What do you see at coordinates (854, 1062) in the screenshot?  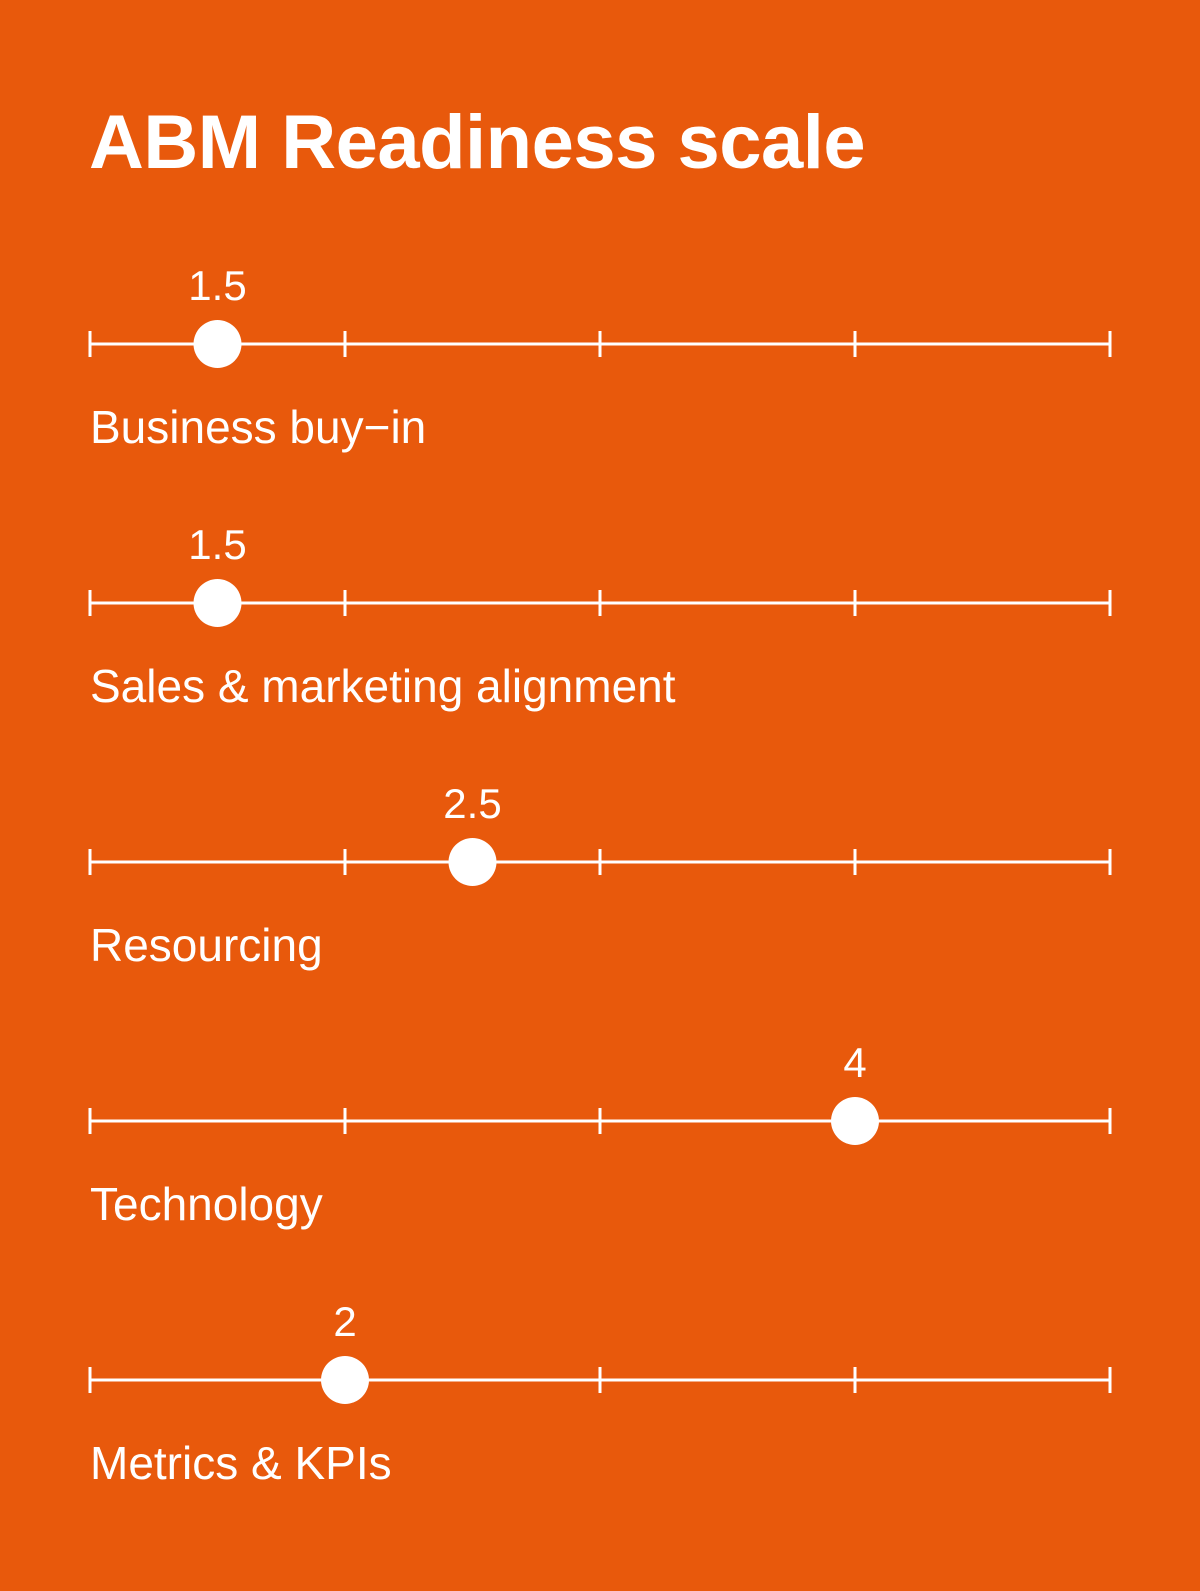 I see `score-value-label: 4` at bounding box center [854, 1062].